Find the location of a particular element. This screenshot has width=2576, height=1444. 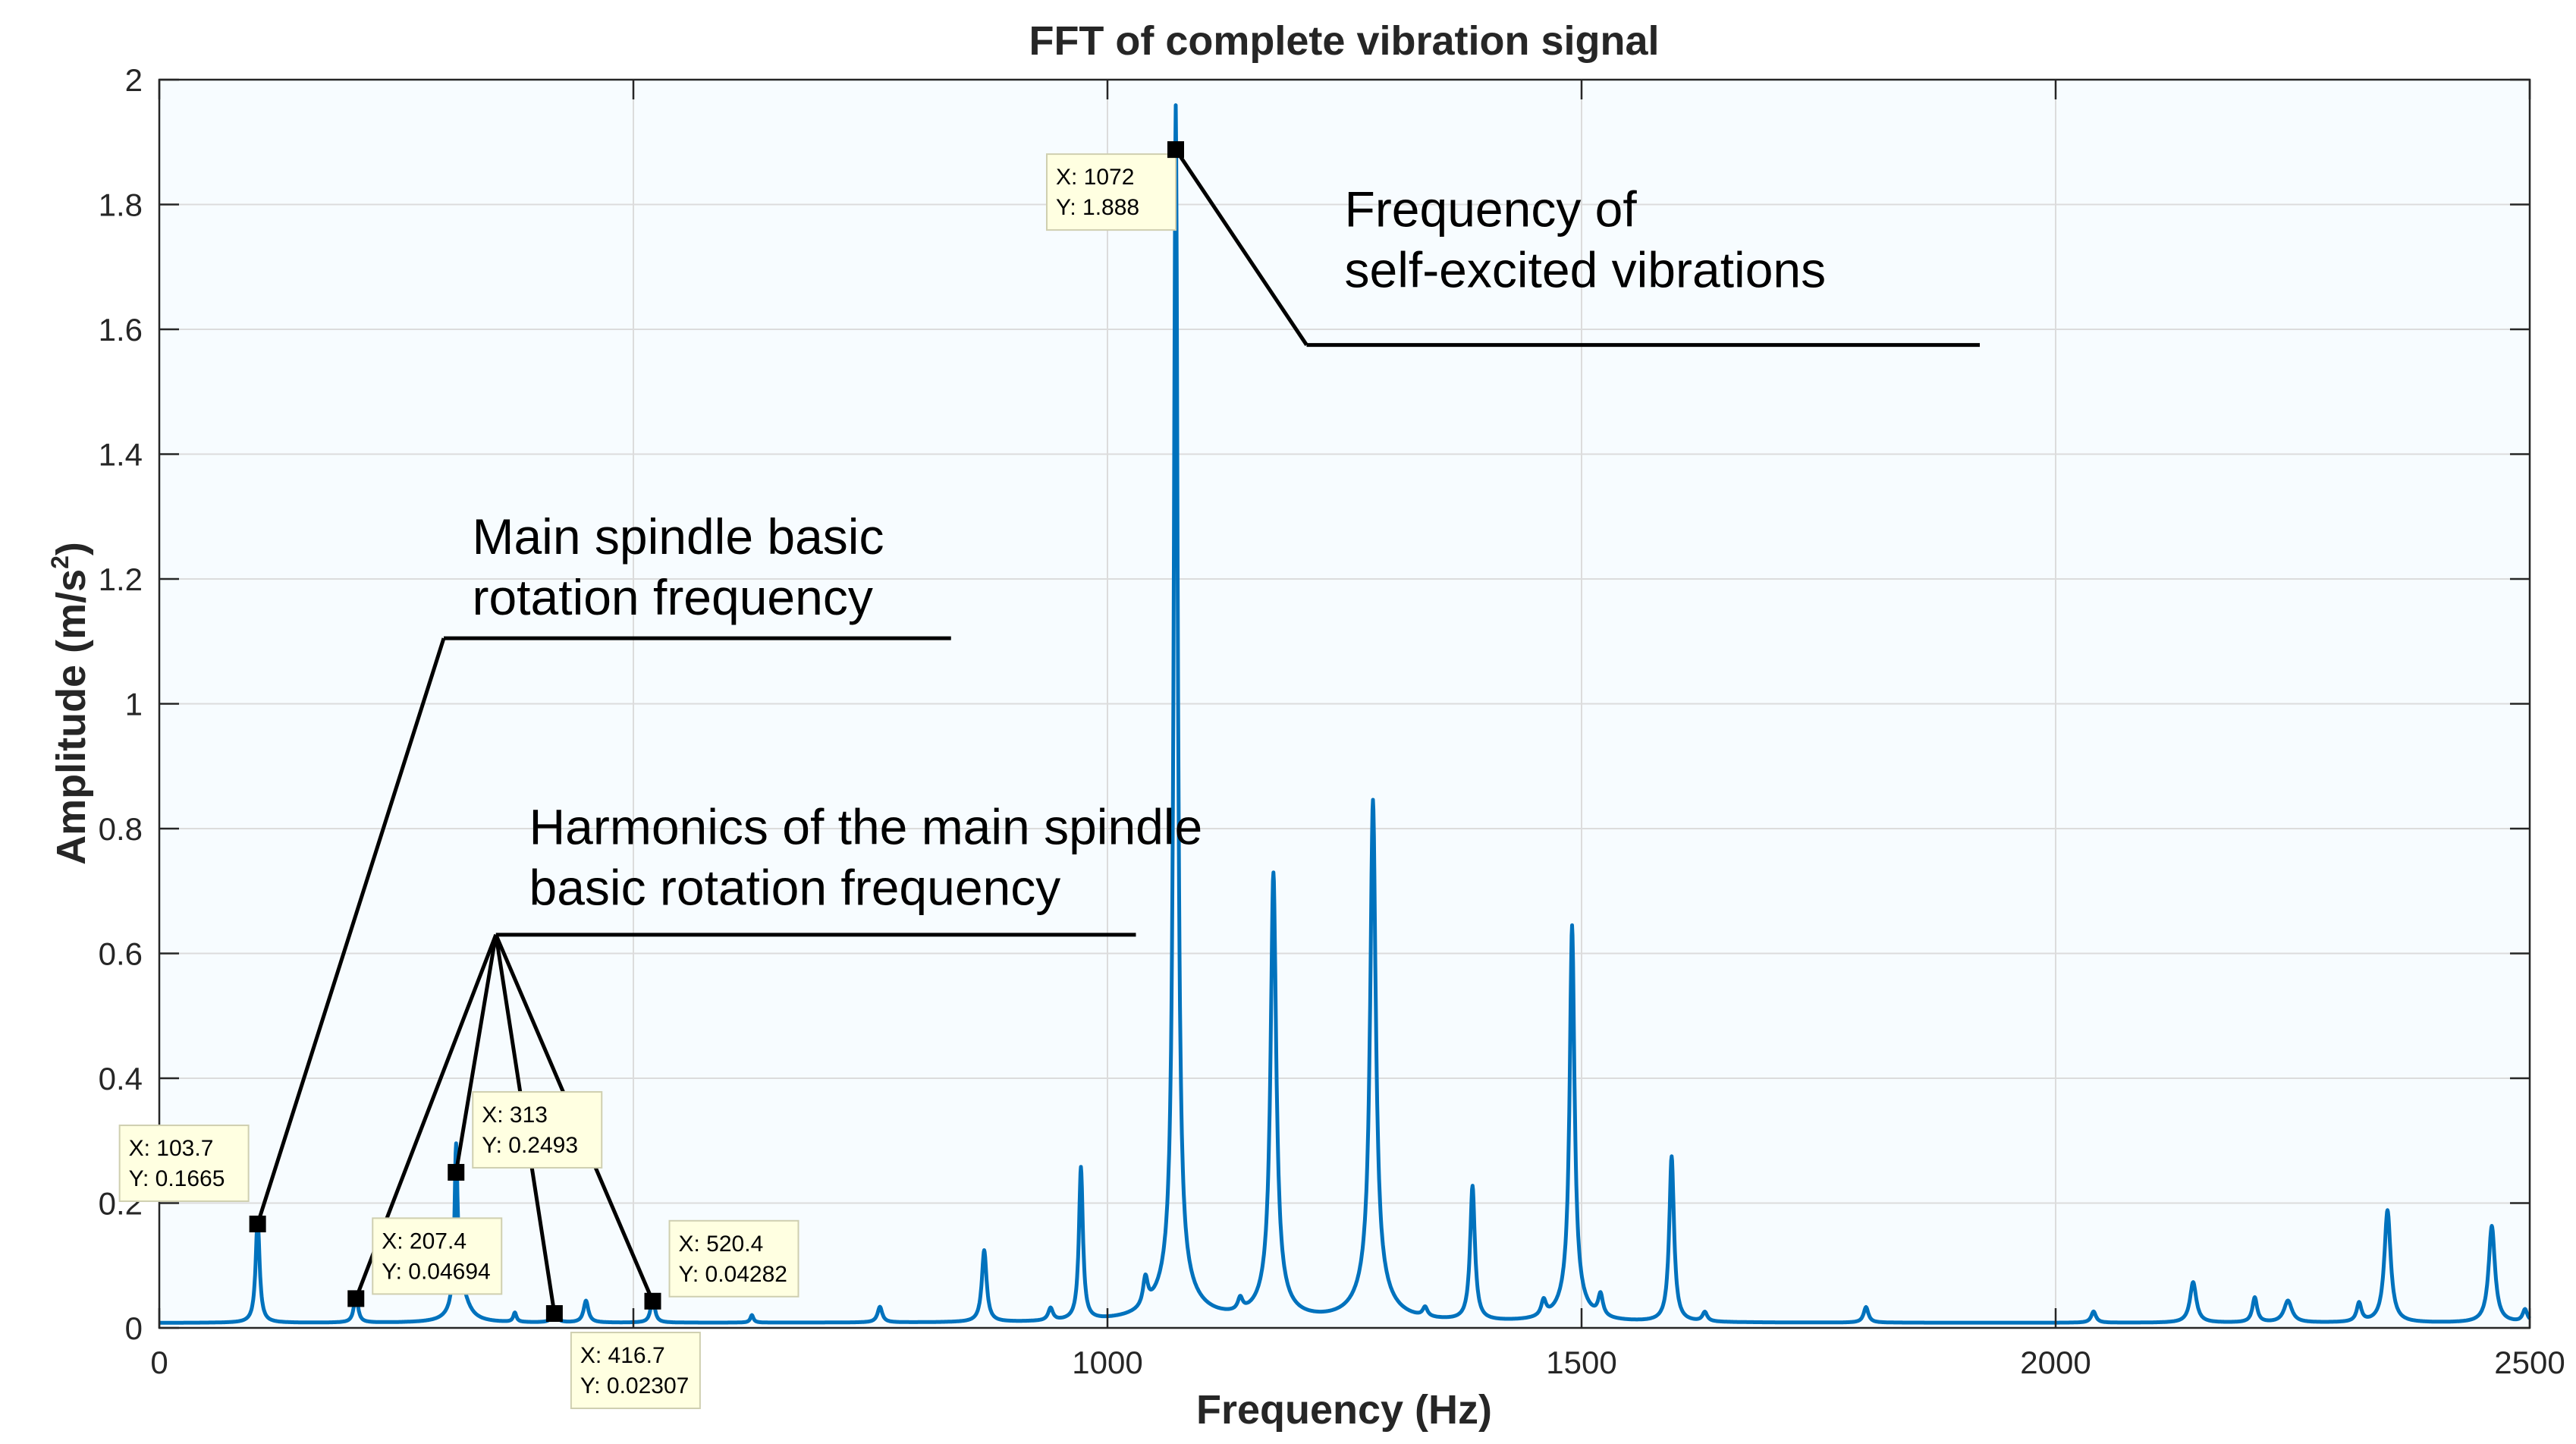

x-tick-label: 1000 is located at coordinates (1107, 1362).